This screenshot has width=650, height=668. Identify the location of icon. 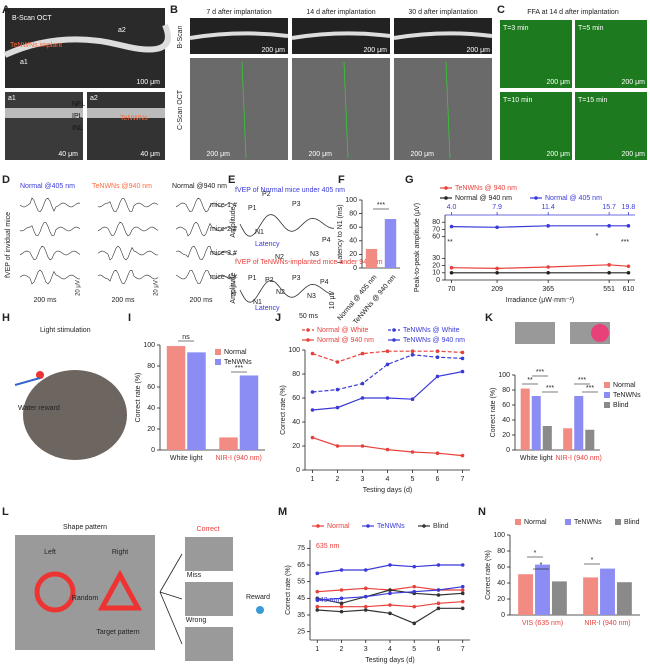
(600, 333).